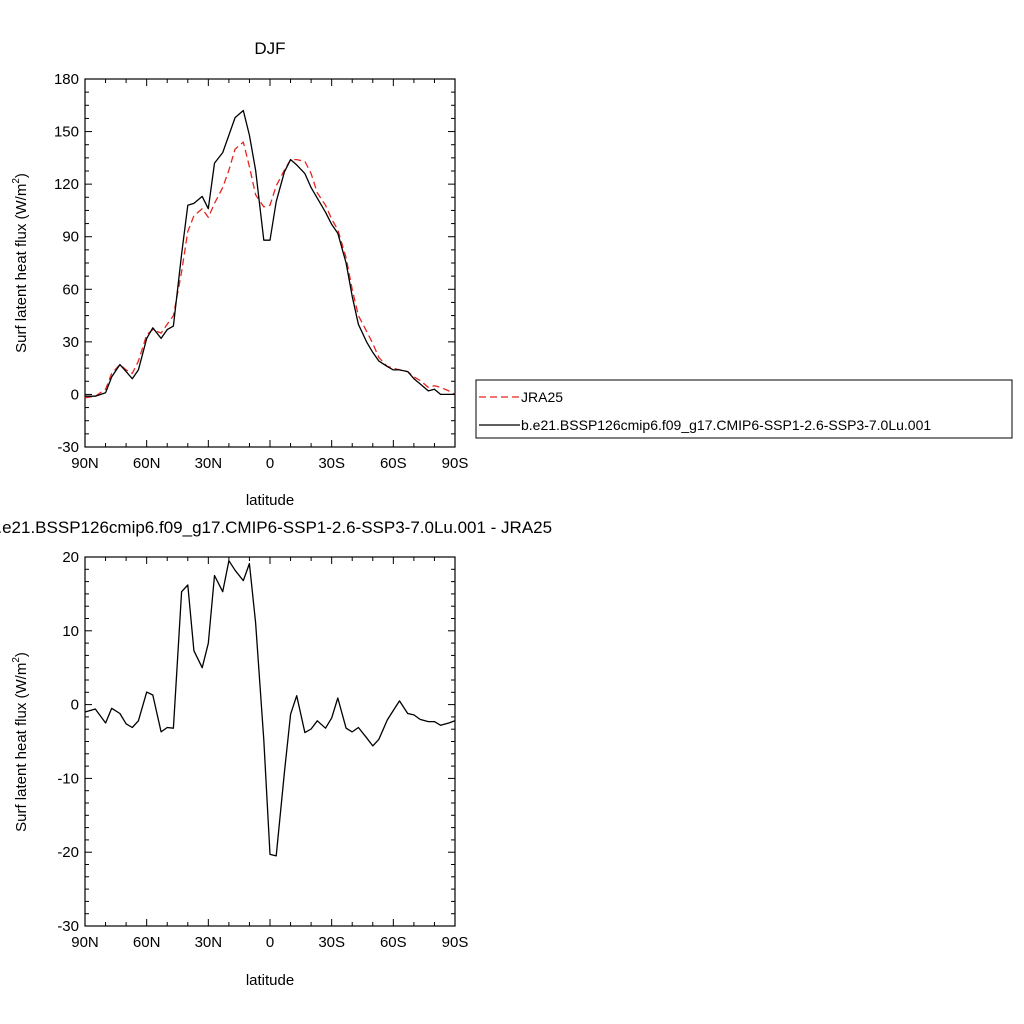 Image resolution: width=1024 pixels, height=1024 pixels. Describe the element at coordinates (70, 237) in the screenshot. I see `y-tick-label: 90` at that location.